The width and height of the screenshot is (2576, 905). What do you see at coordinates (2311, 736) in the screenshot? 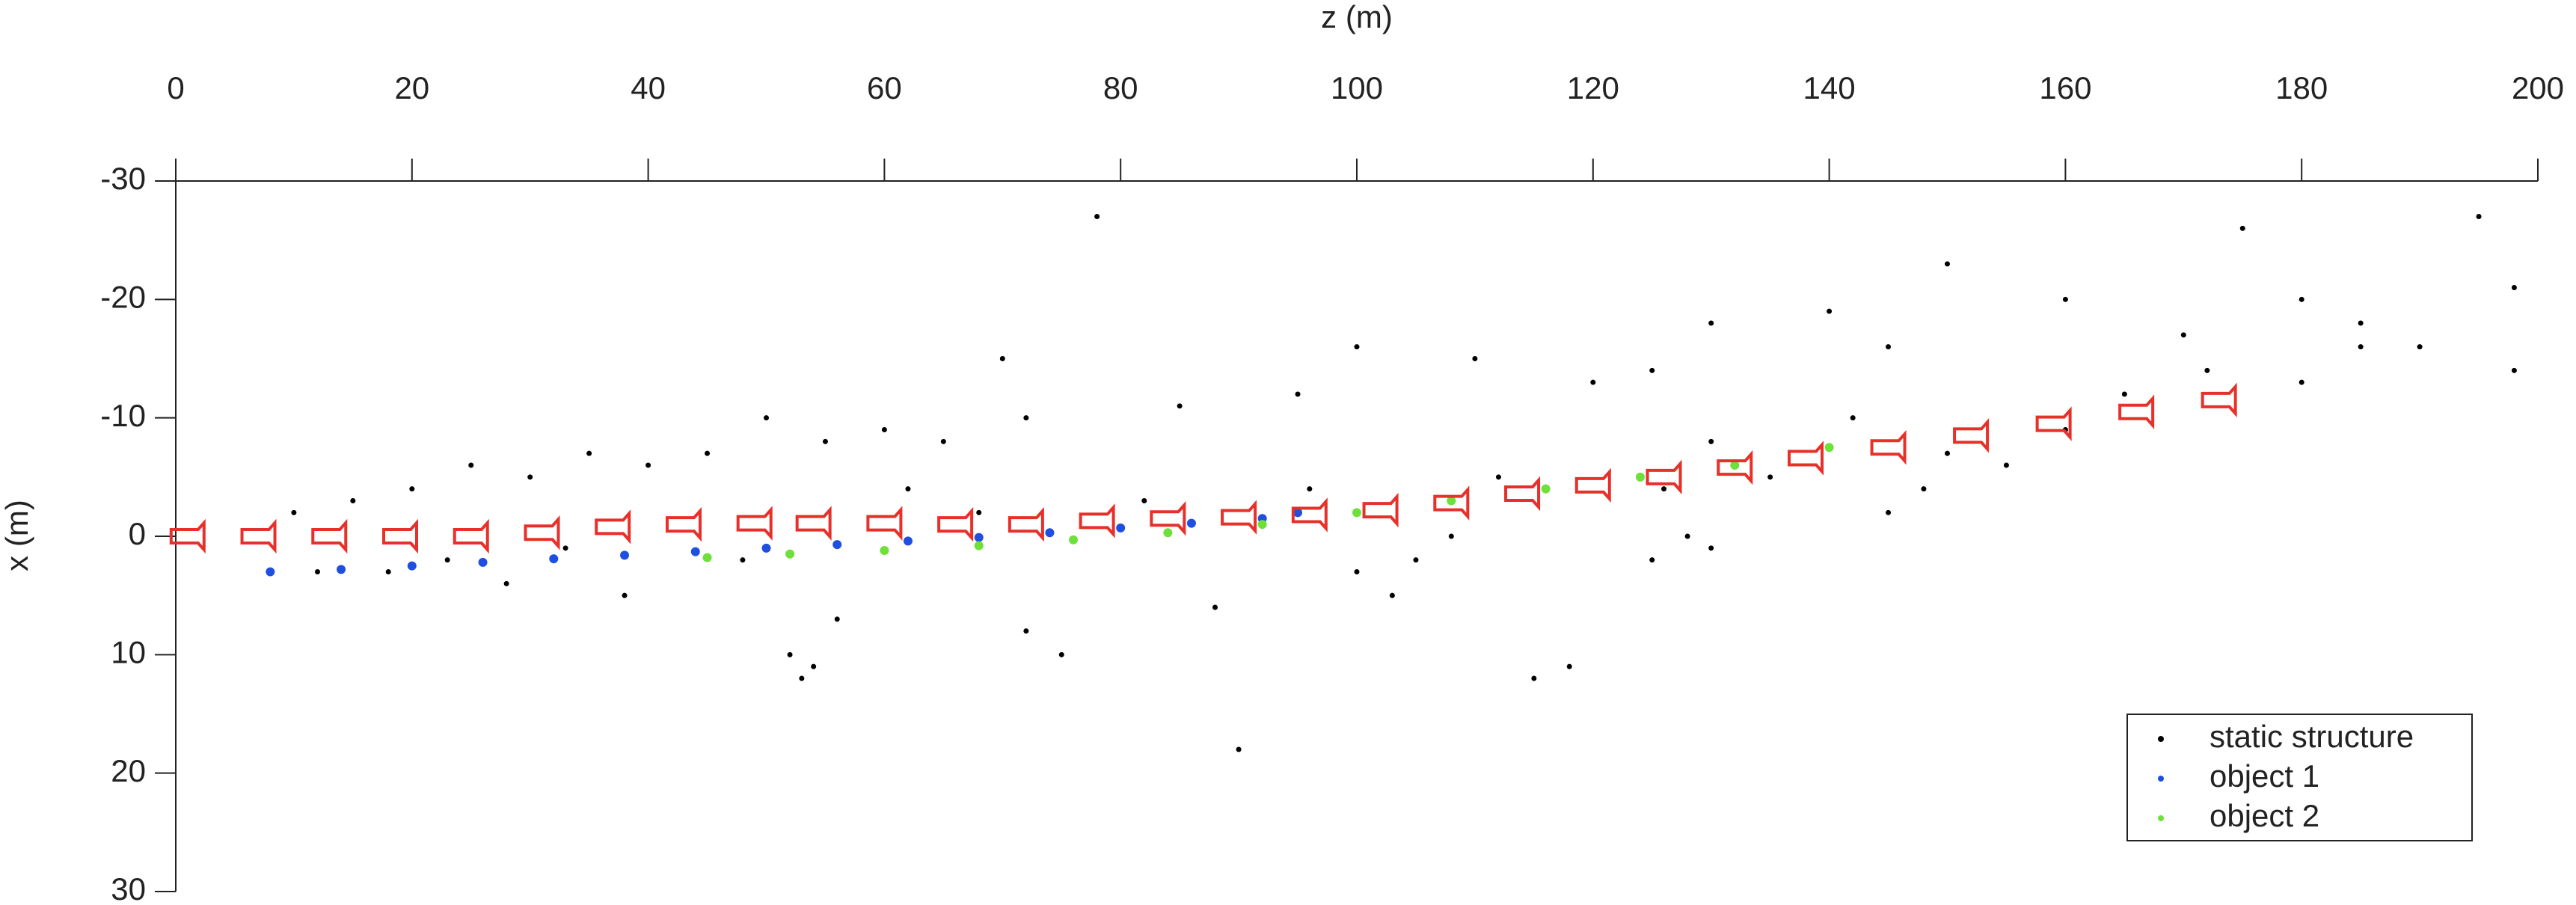
I see `legend-label: static structure` at bounding box center [2311, 736].